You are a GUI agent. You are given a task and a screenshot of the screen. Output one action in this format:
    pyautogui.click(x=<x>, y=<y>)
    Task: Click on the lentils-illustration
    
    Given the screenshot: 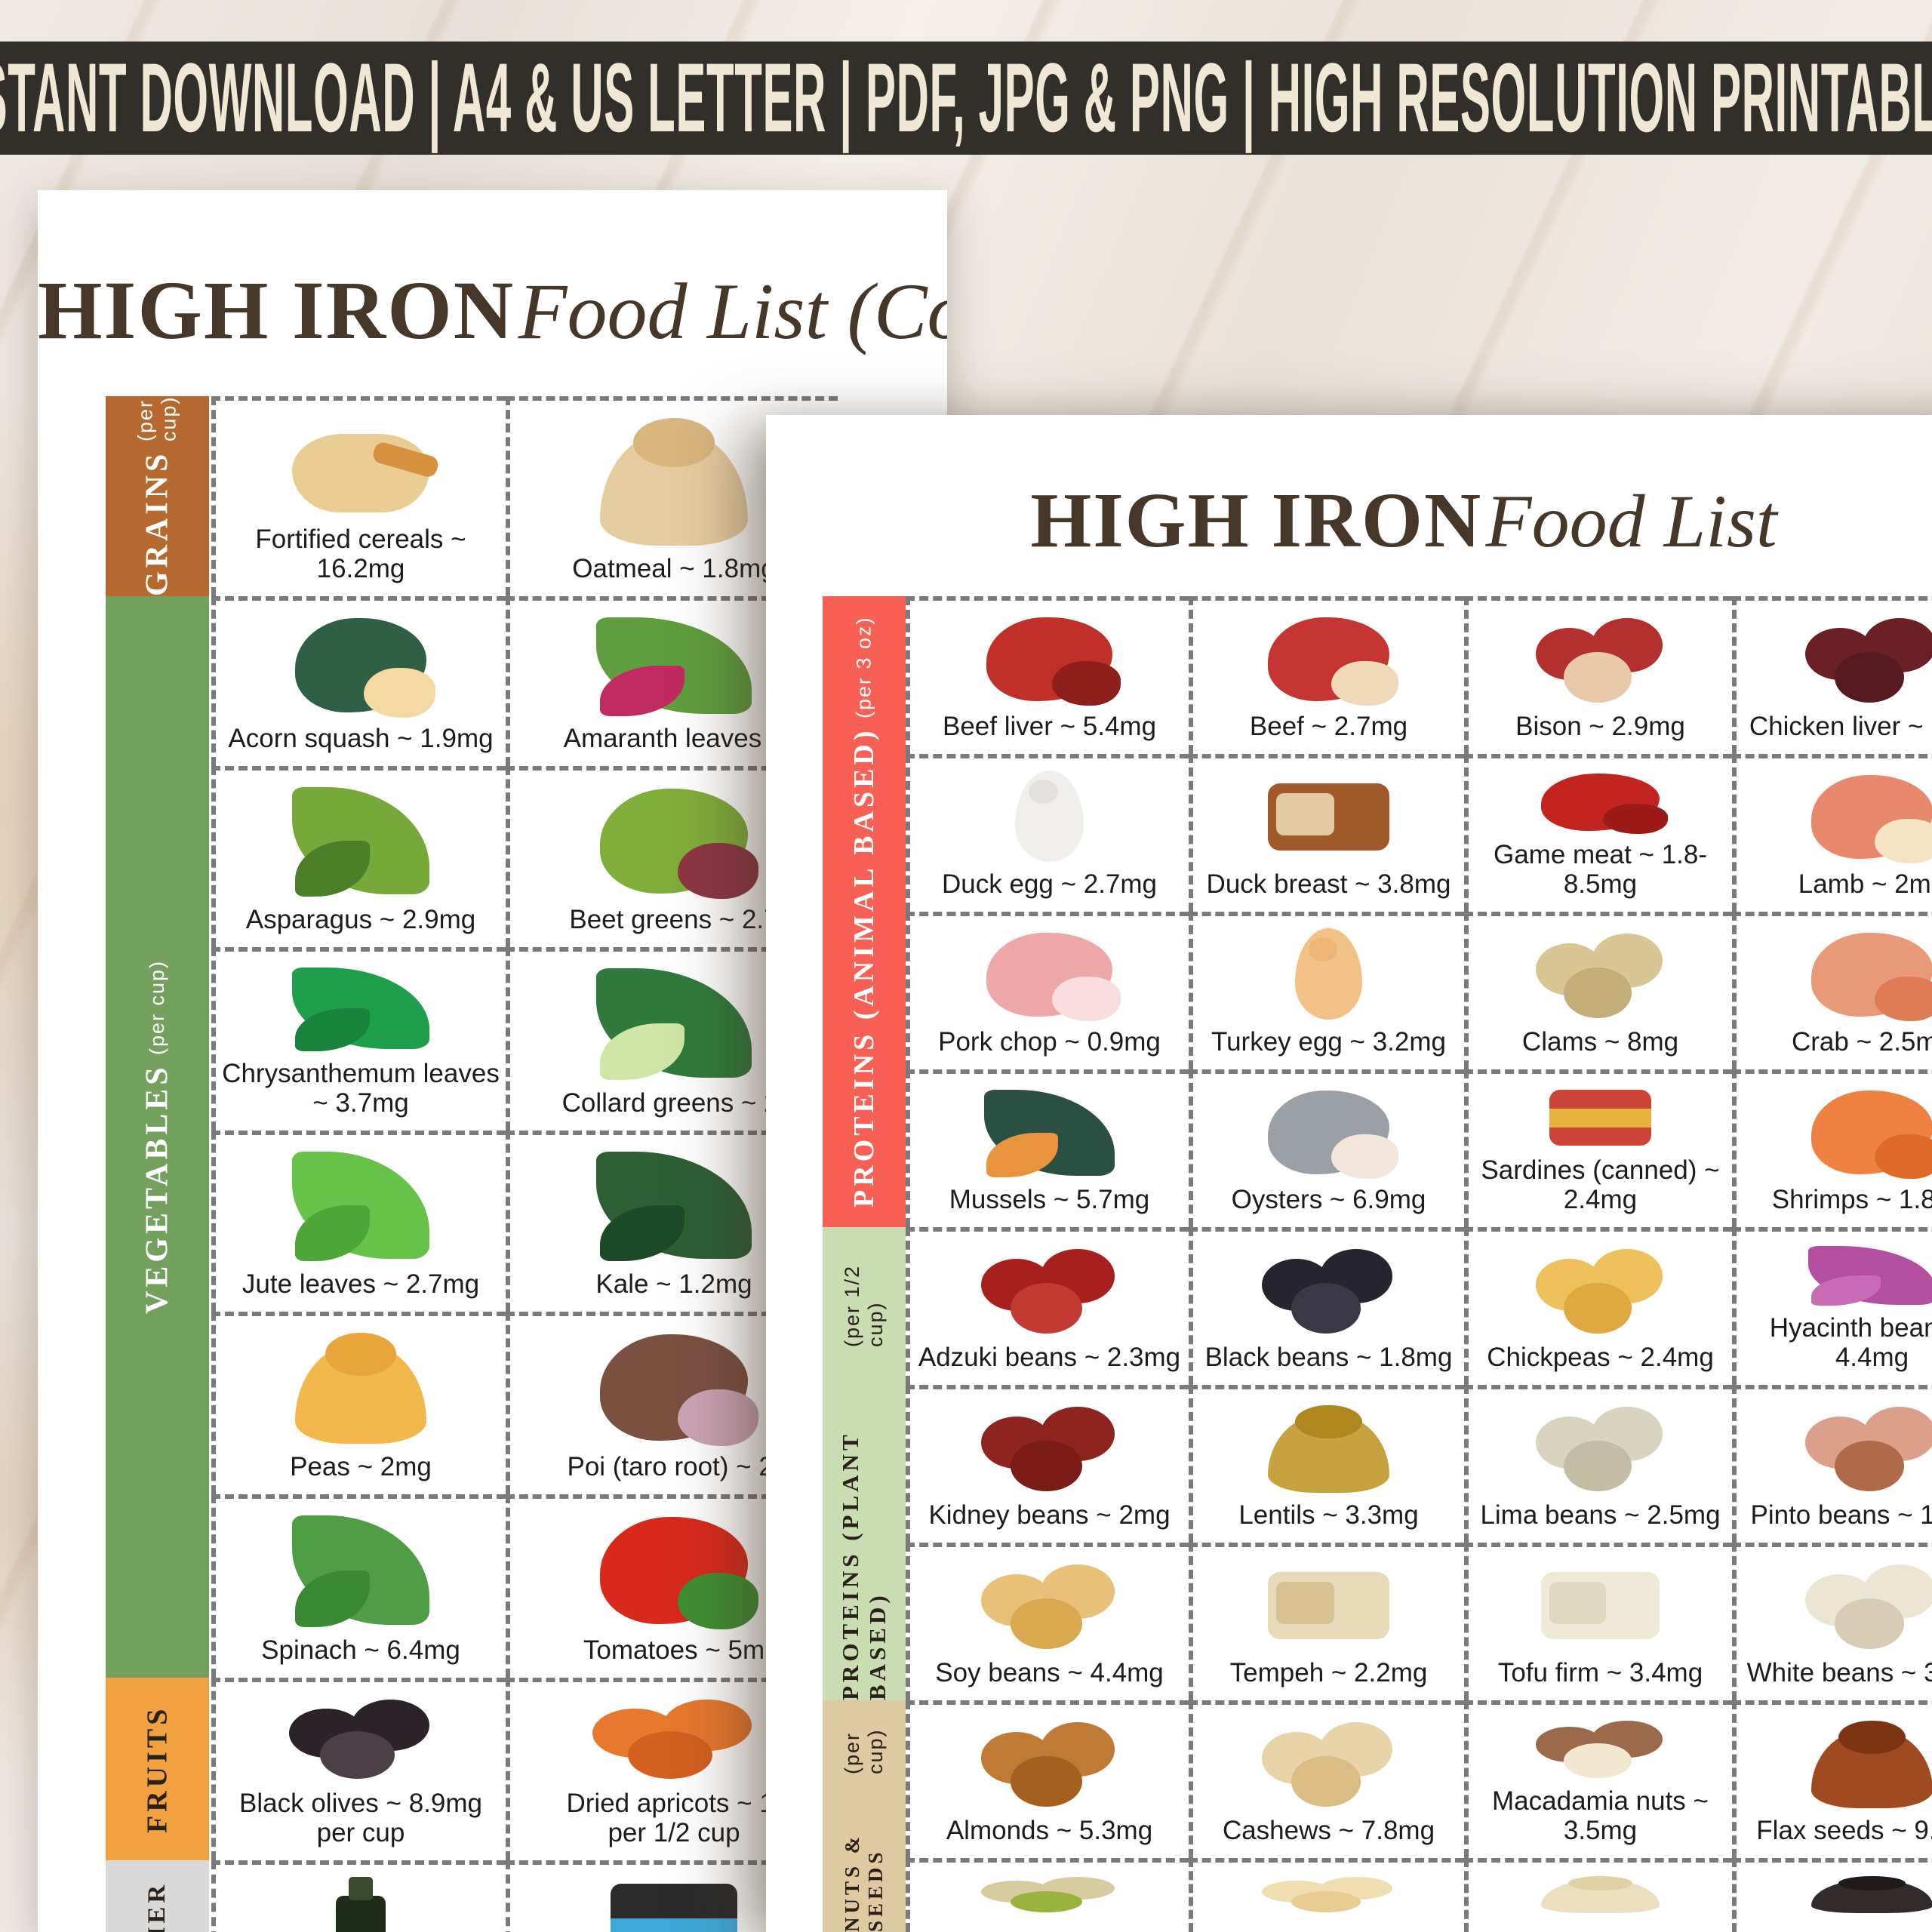 What is the action you would take?
    pyautogui.click(x=1328, y=1447)
    